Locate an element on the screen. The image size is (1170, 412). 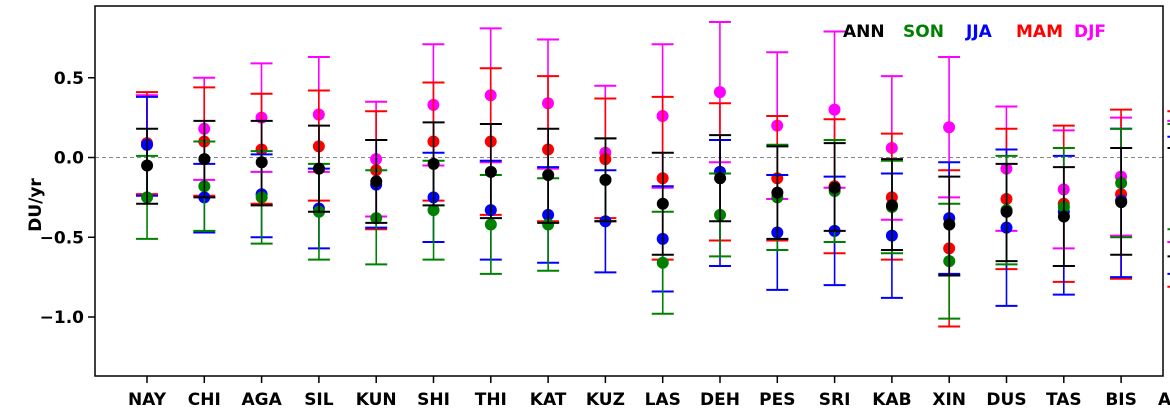
point-ann-kun is located at coordinates (376, 181).